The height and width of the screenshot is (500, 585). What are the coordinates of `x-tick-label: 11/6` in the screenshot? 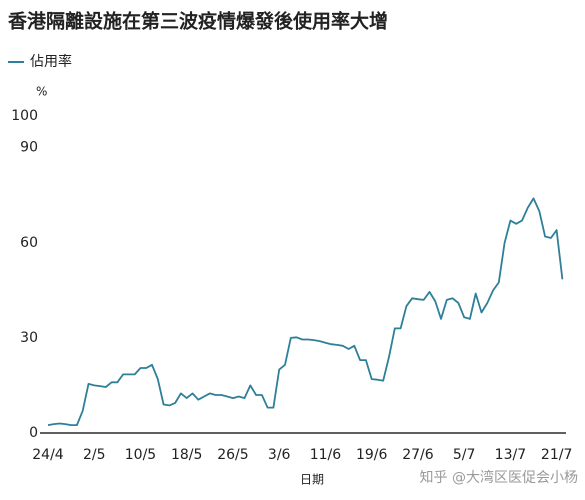 It's located at (326, 455).